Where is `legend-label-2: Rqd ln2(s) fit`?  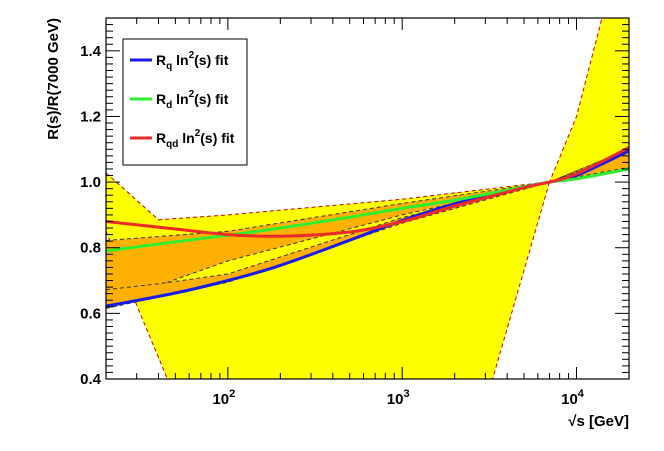
legend-label-2: Rqd ln2(s) fit is located at coordinates (195, 139).